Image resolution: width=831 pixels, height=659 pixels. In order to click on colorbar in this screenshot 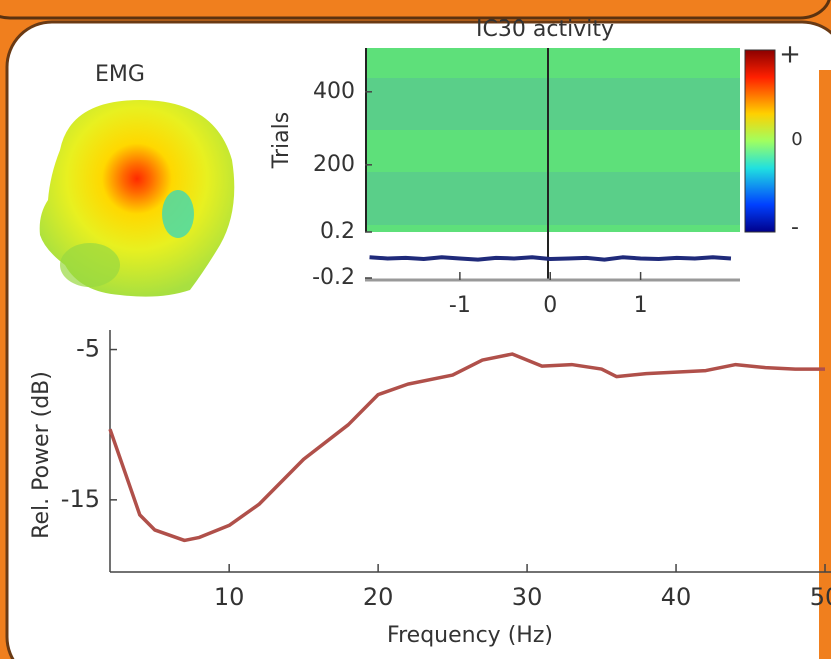, I will do `click(760, 141)`.